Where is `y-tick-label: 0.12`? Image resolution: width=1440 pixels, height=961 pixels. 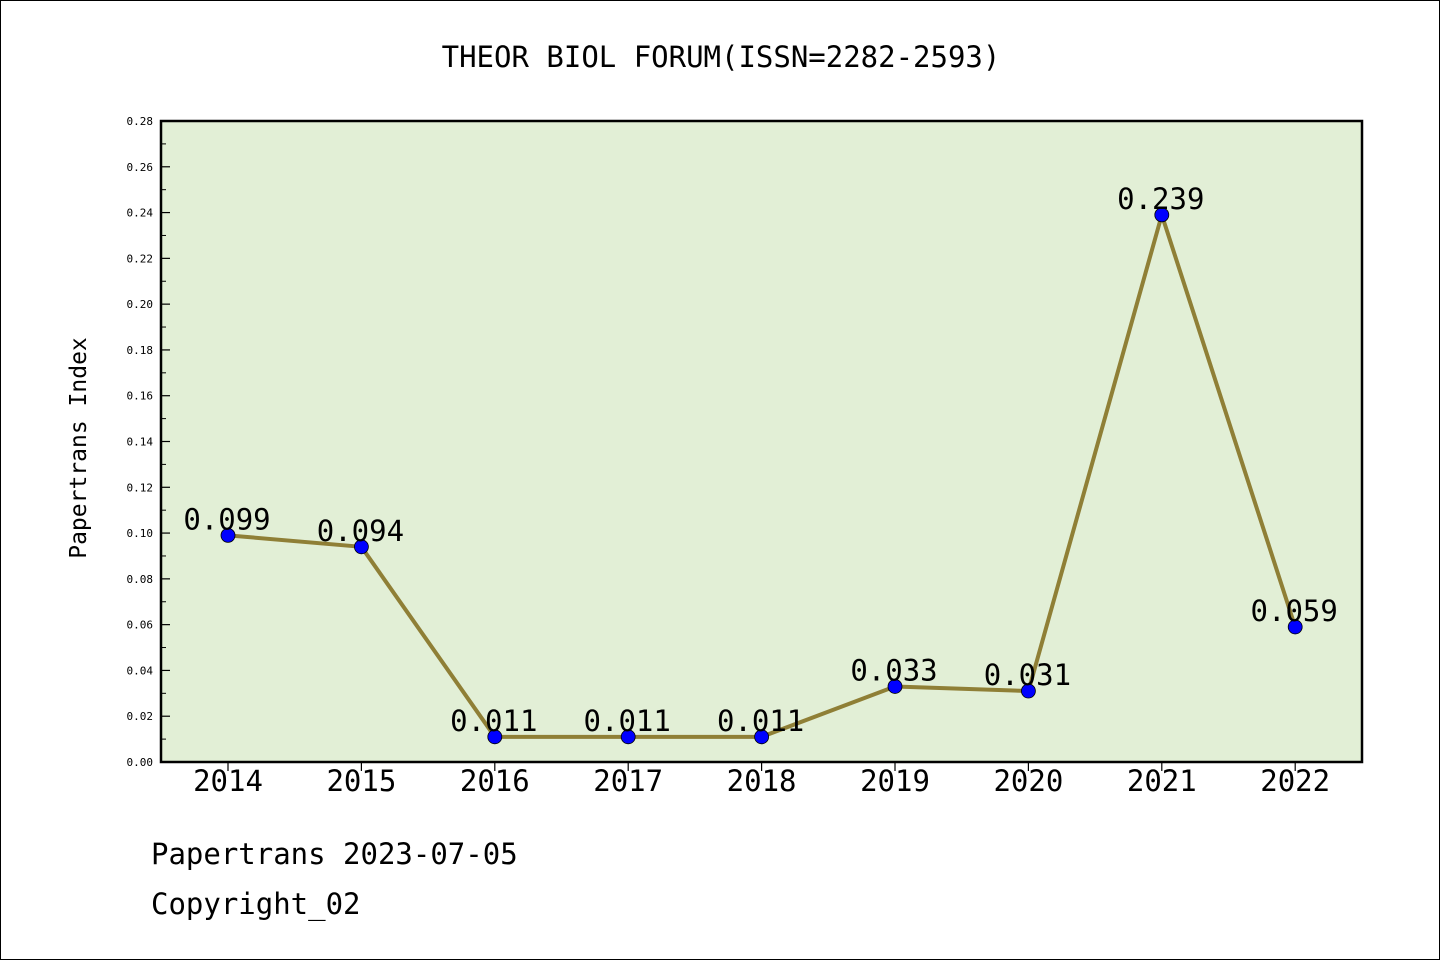 y-tick-label: 0.12 is located at coordinates (140, 487).